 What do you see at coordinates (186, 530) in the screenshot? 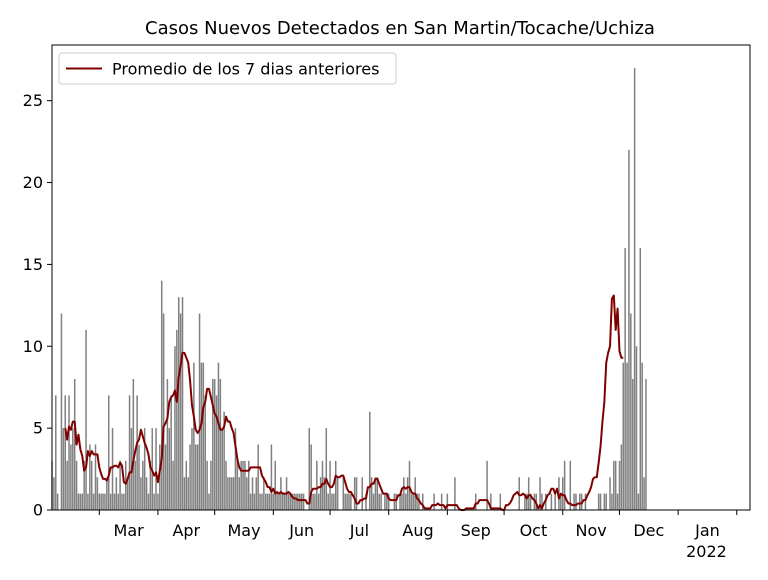
I see `x-tick-label: Apr` at bounding box center [186, 530].